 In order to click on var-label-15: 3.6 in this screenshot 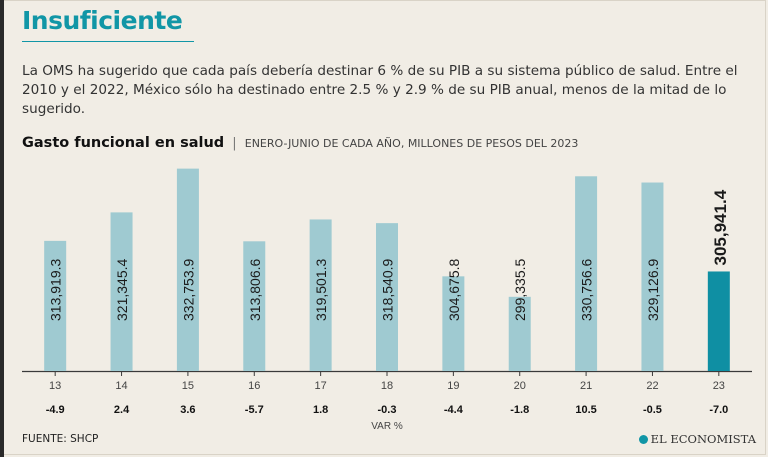, I will do `click(187, 410)`.